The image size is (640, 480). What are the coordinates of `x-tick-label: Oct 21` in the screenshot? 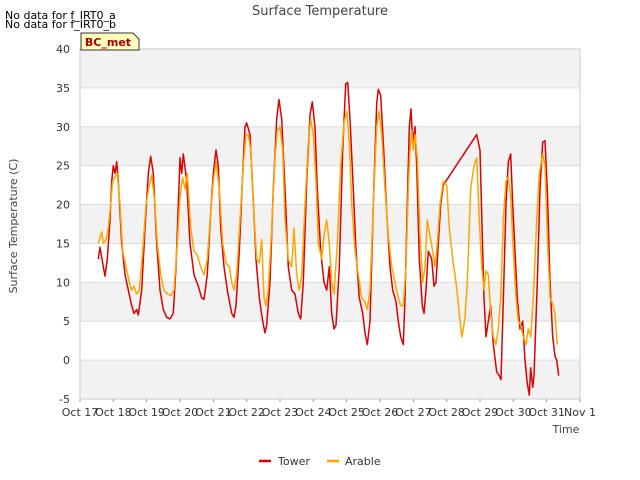 It's located at (213, 412).